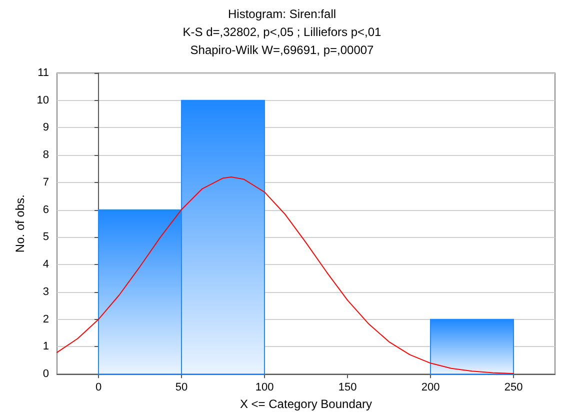  What do you see at coordinates (306, 404) in the screenshot?
I see `x-axis-title: X <= Category Boundary` at bounding box center [306, 404].